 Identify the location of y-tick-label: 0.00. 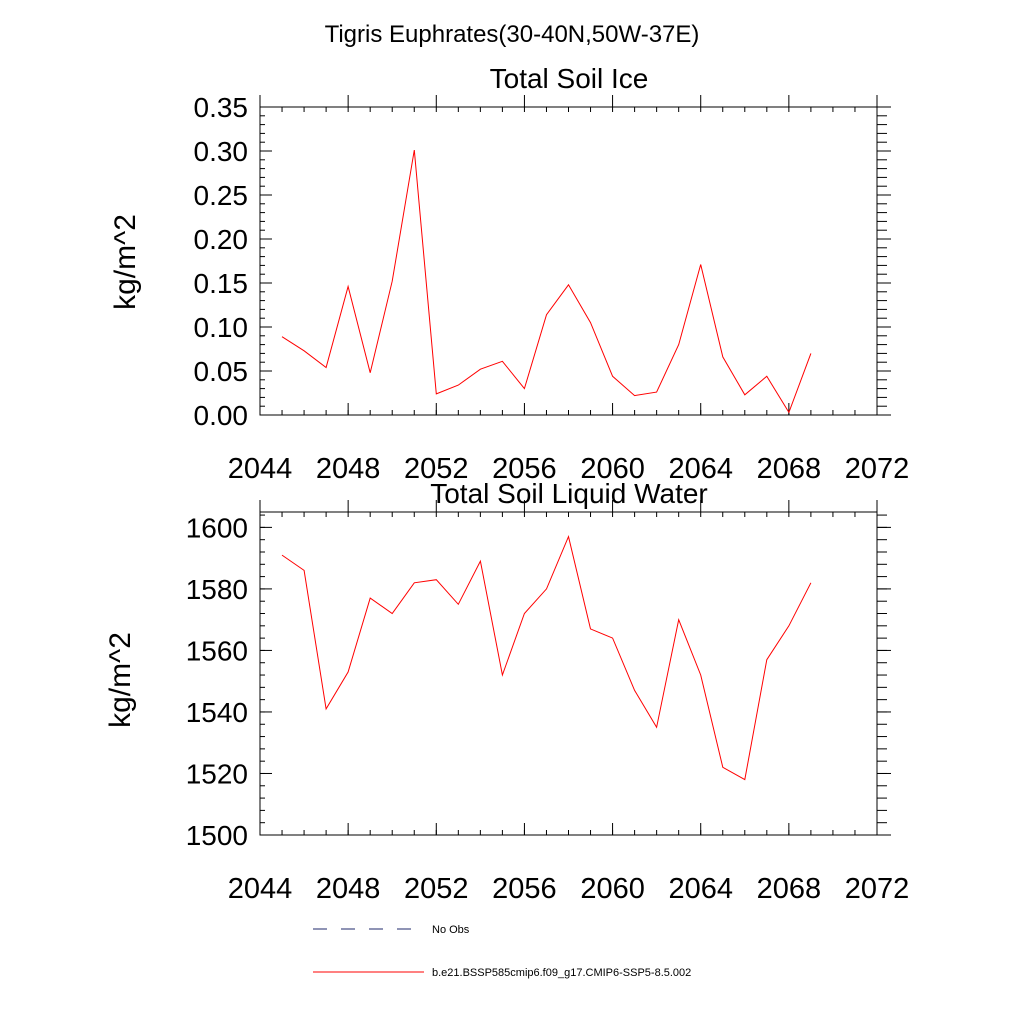
(221, 415).